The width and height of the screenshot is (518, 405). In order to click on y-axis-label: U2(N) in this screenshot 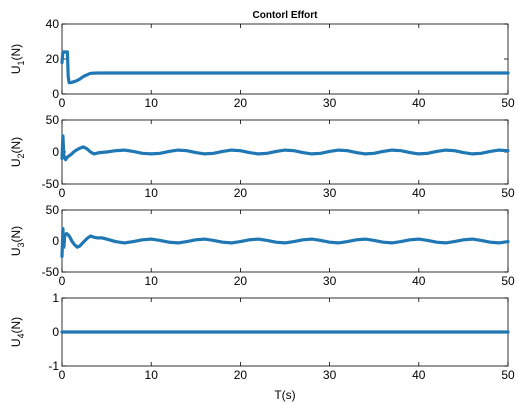, I will do `click(17, 152)`.